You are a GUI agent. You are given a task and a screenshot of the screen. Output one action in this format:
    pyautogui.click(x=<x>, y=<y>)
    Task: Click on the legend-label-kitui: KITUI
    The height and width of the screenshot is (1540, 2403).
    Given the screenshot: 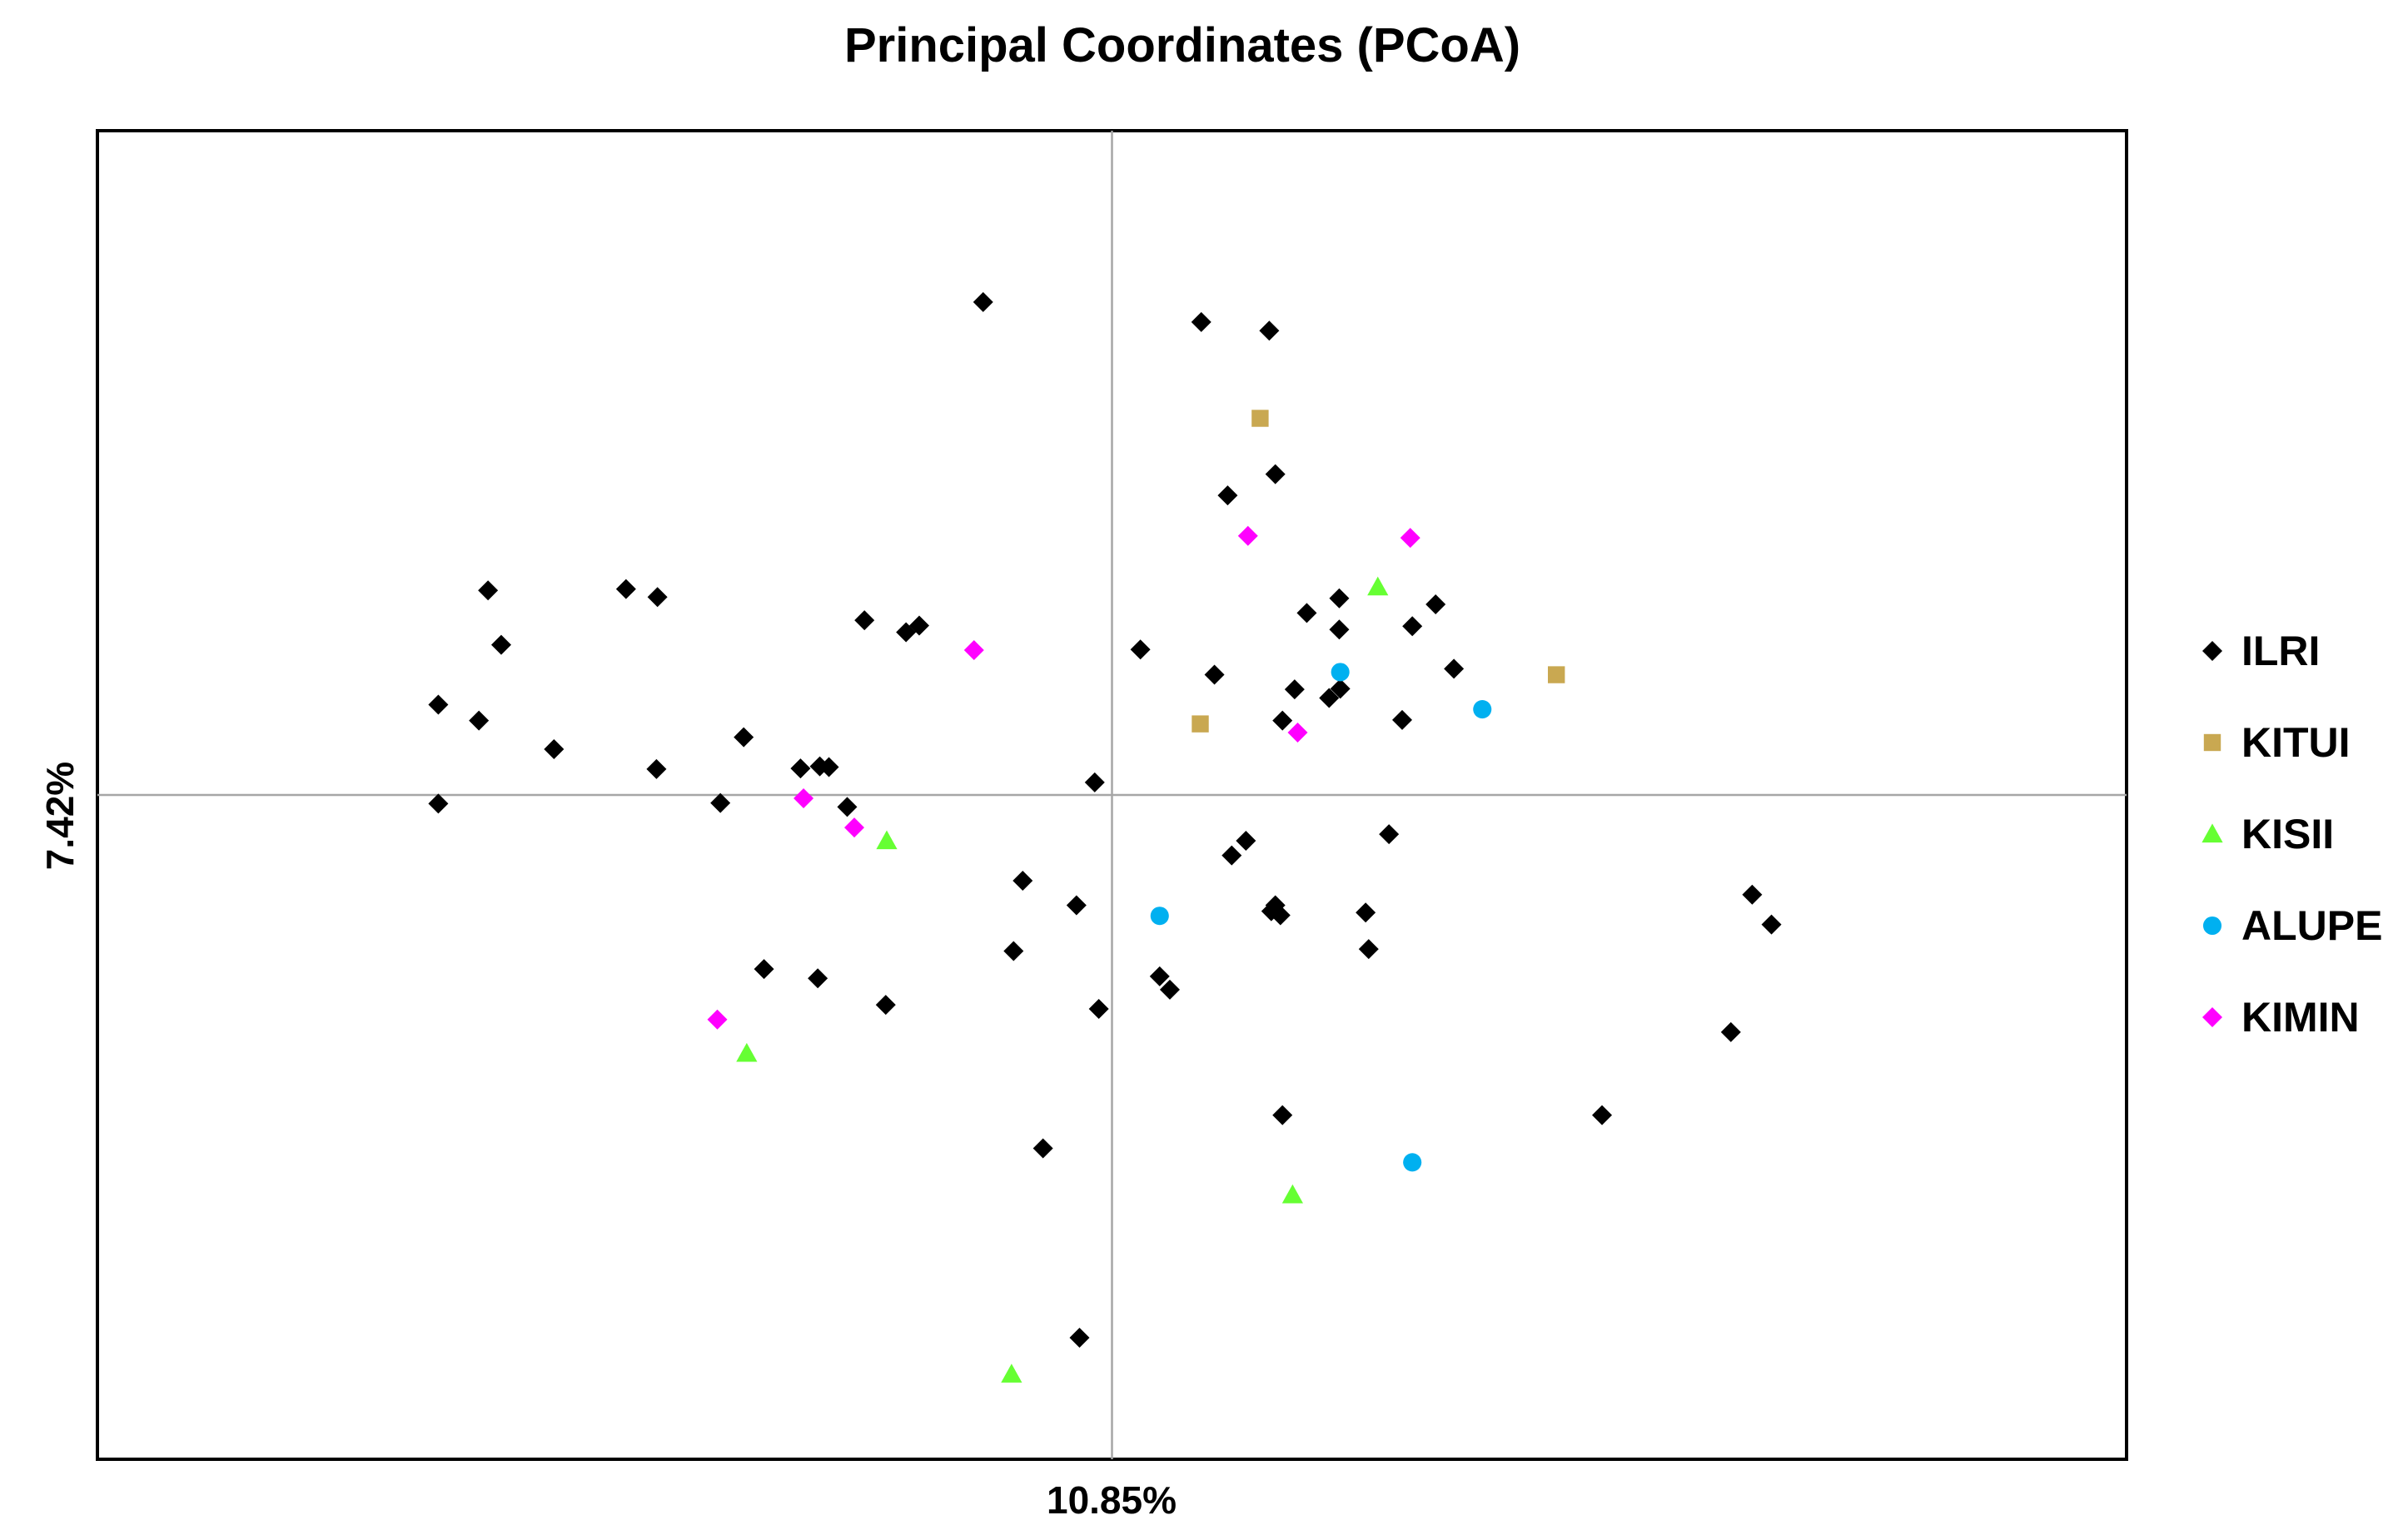 What is the action you would take?
    pyautogui.click(x=2296, y=743)
    